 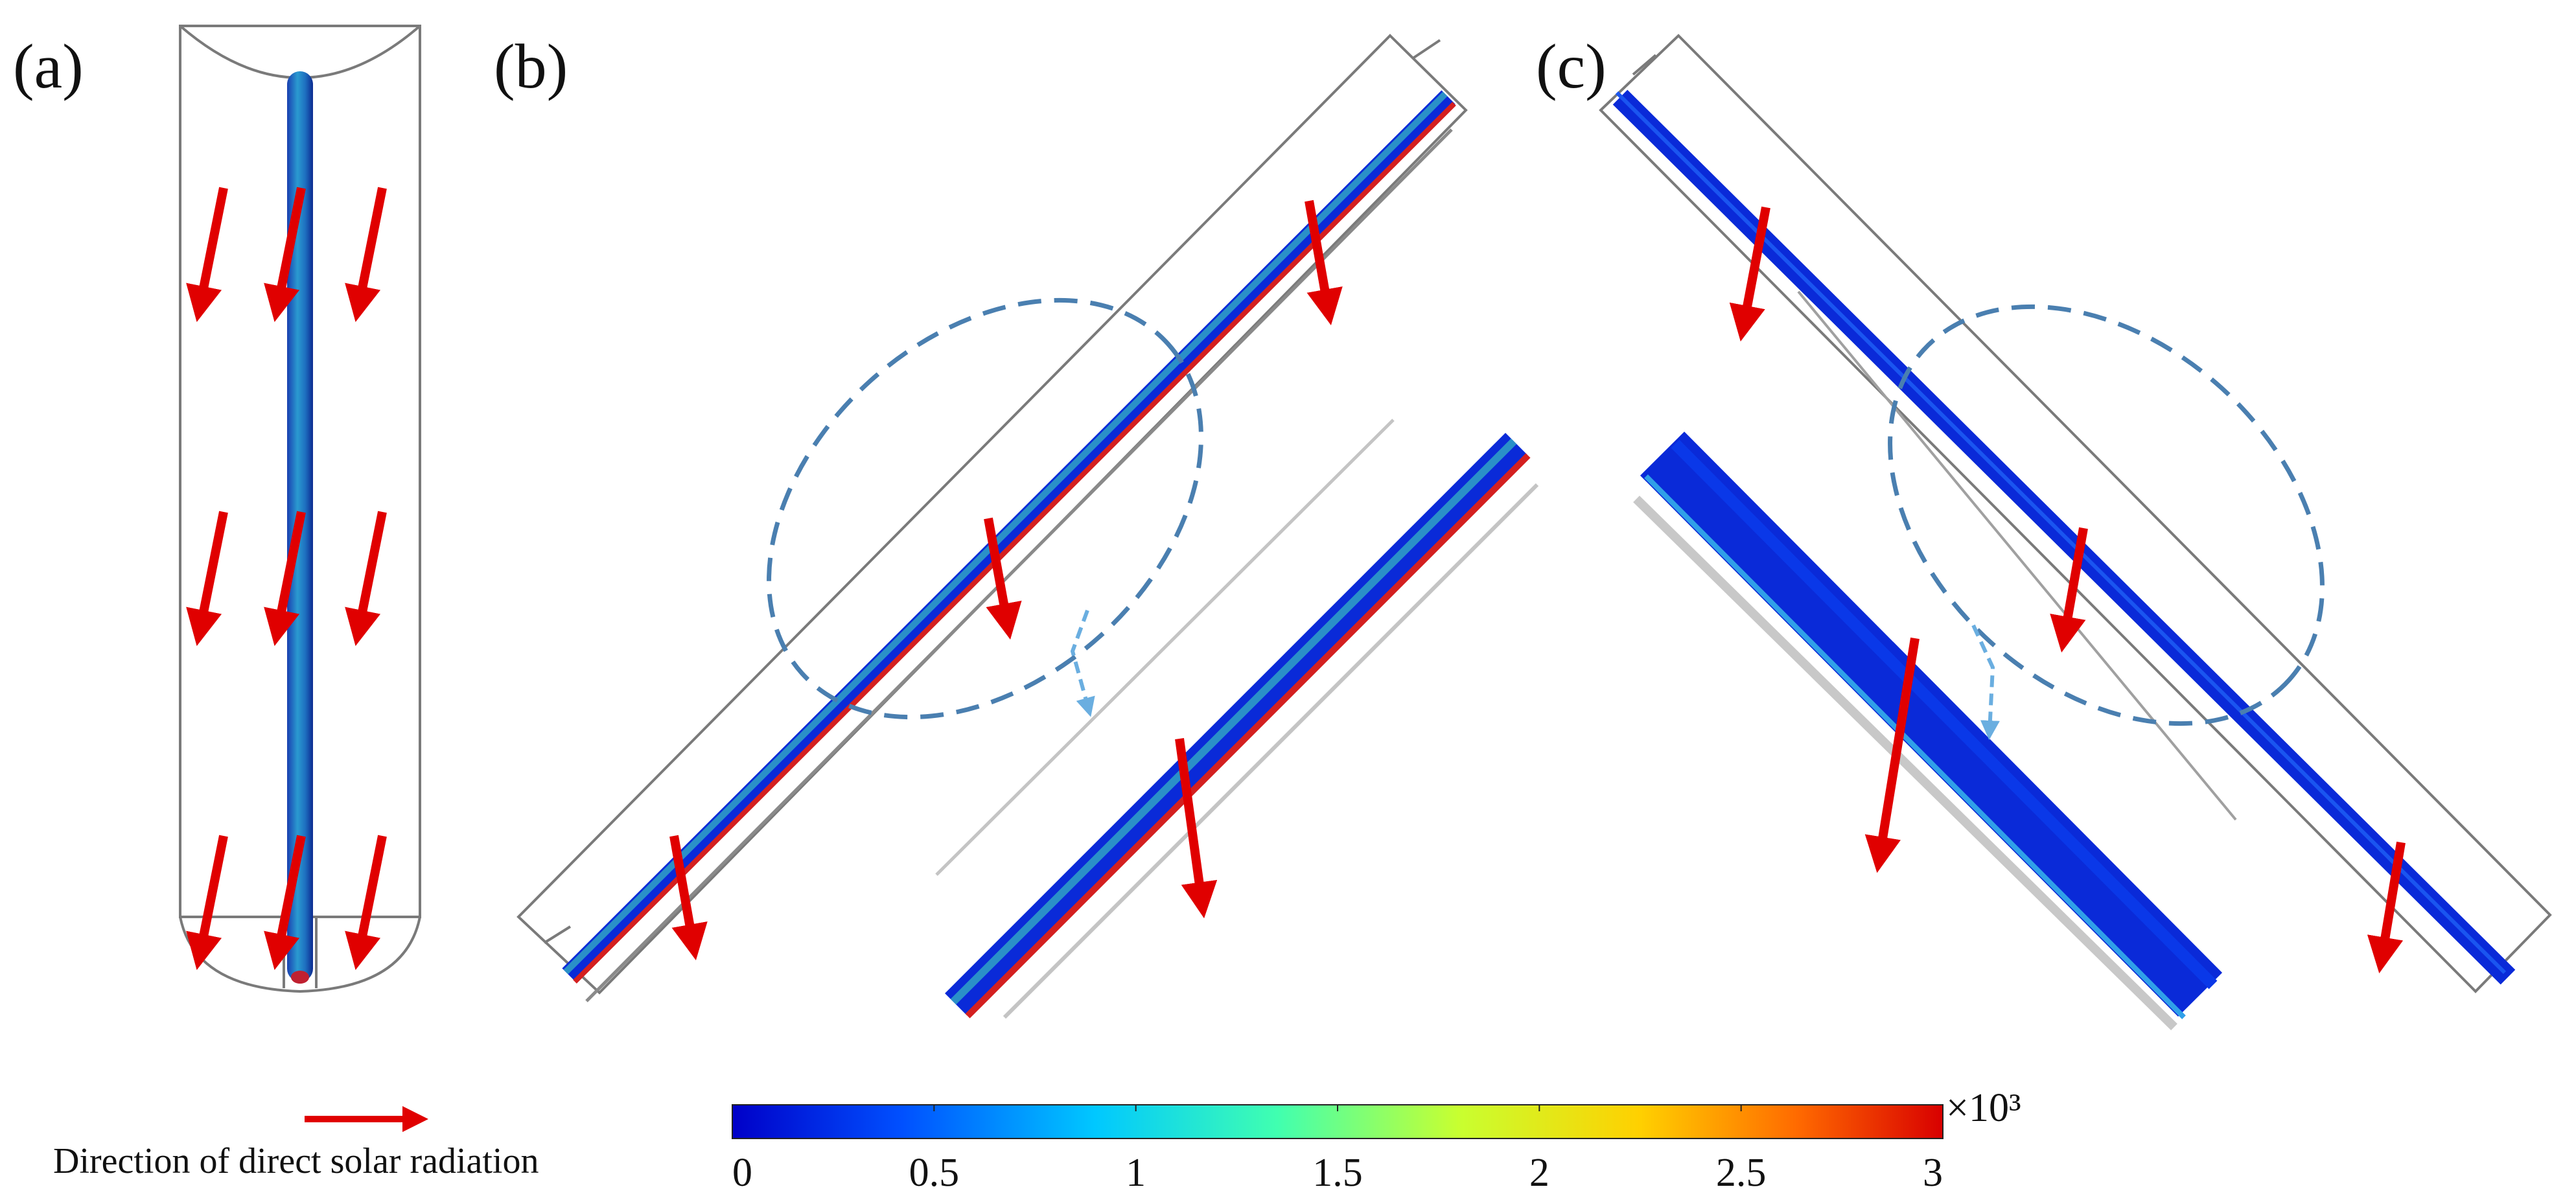 What do you see at coordinates (48, 67) in the screenshot?
I see `panel-label-a: (a)` at bounding box center [48, 67].